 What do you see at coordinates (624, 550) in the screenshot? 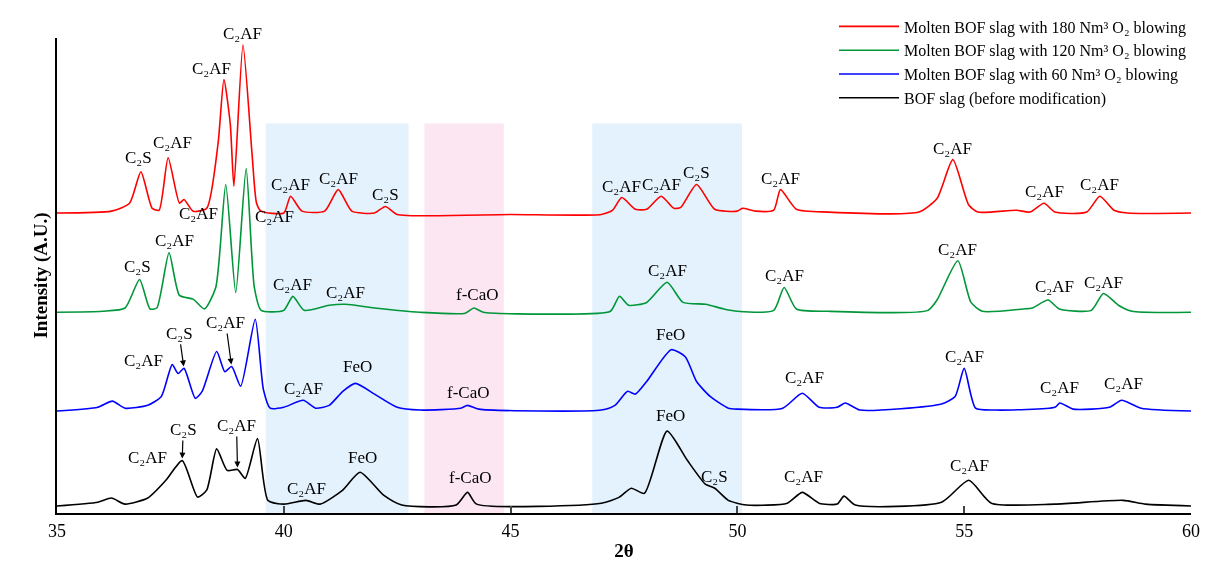
I see `x-axis-title: 2θ` at bounding box center [624, 550].